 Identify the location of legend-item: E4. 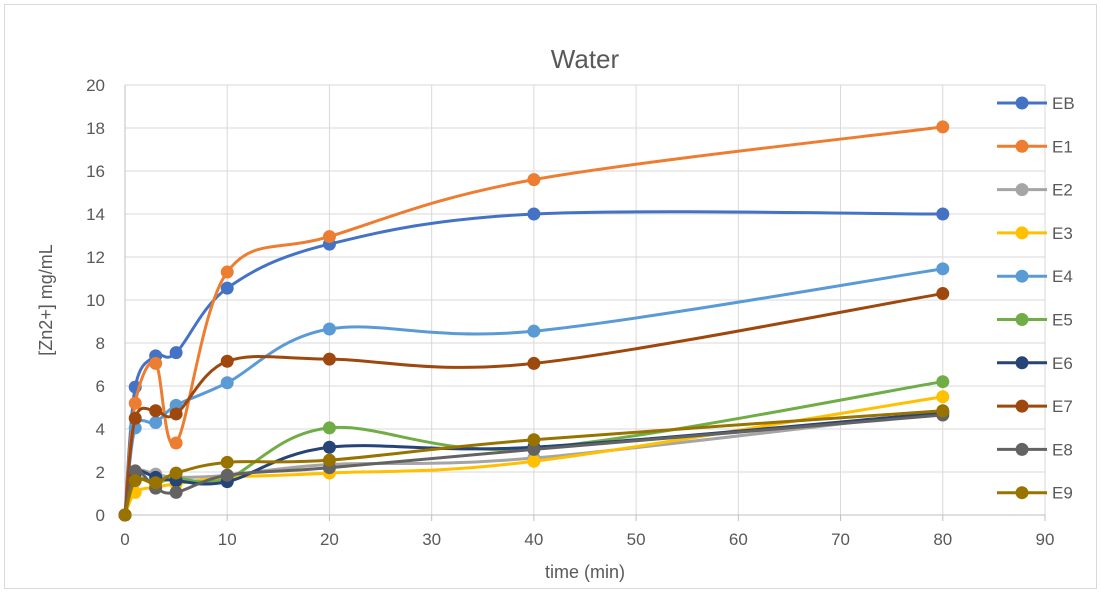
(1035, 276).